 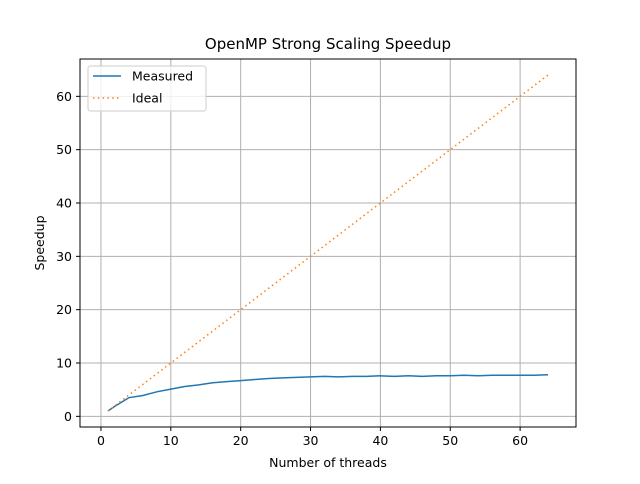 I want to click on x-tick-label: 50, so click(x=450, y=440).